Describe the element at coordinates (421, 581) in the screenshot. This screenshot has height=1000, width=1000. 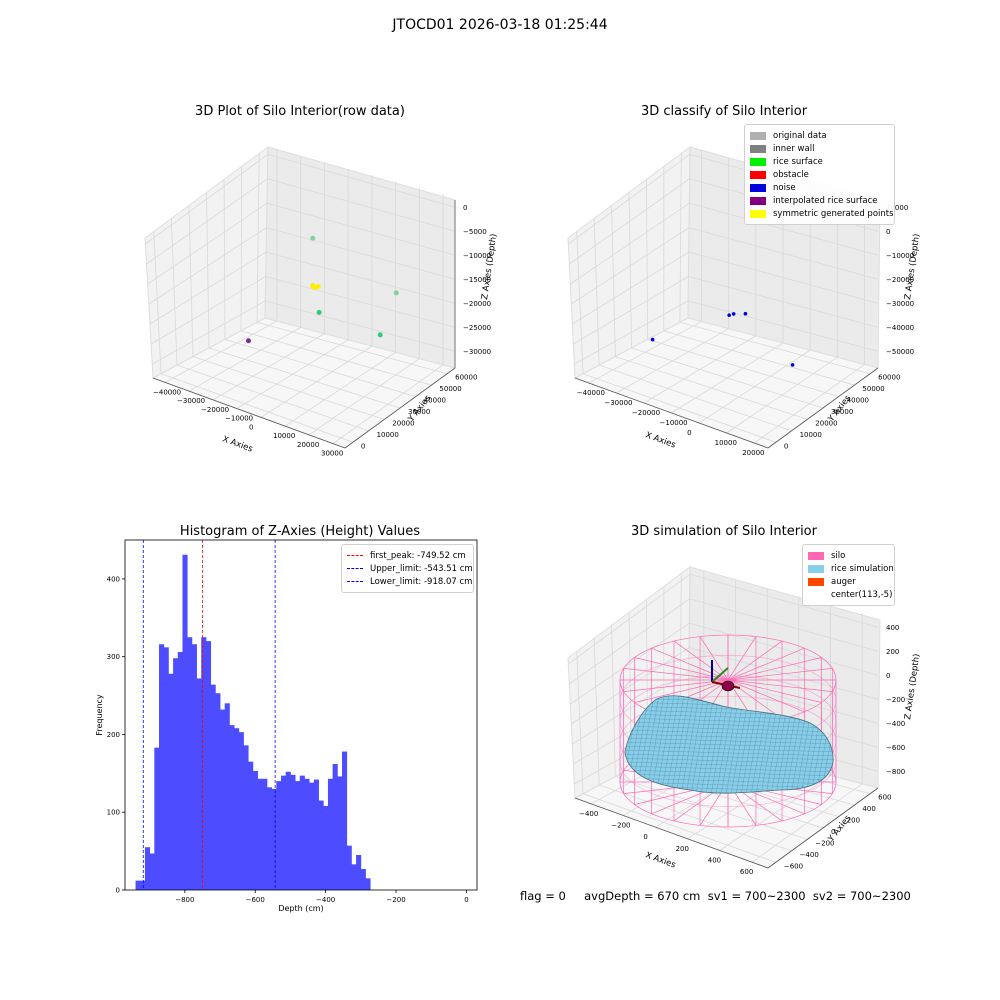
I see `legend-label: Lower_limit: -918.07 cm` at that location.